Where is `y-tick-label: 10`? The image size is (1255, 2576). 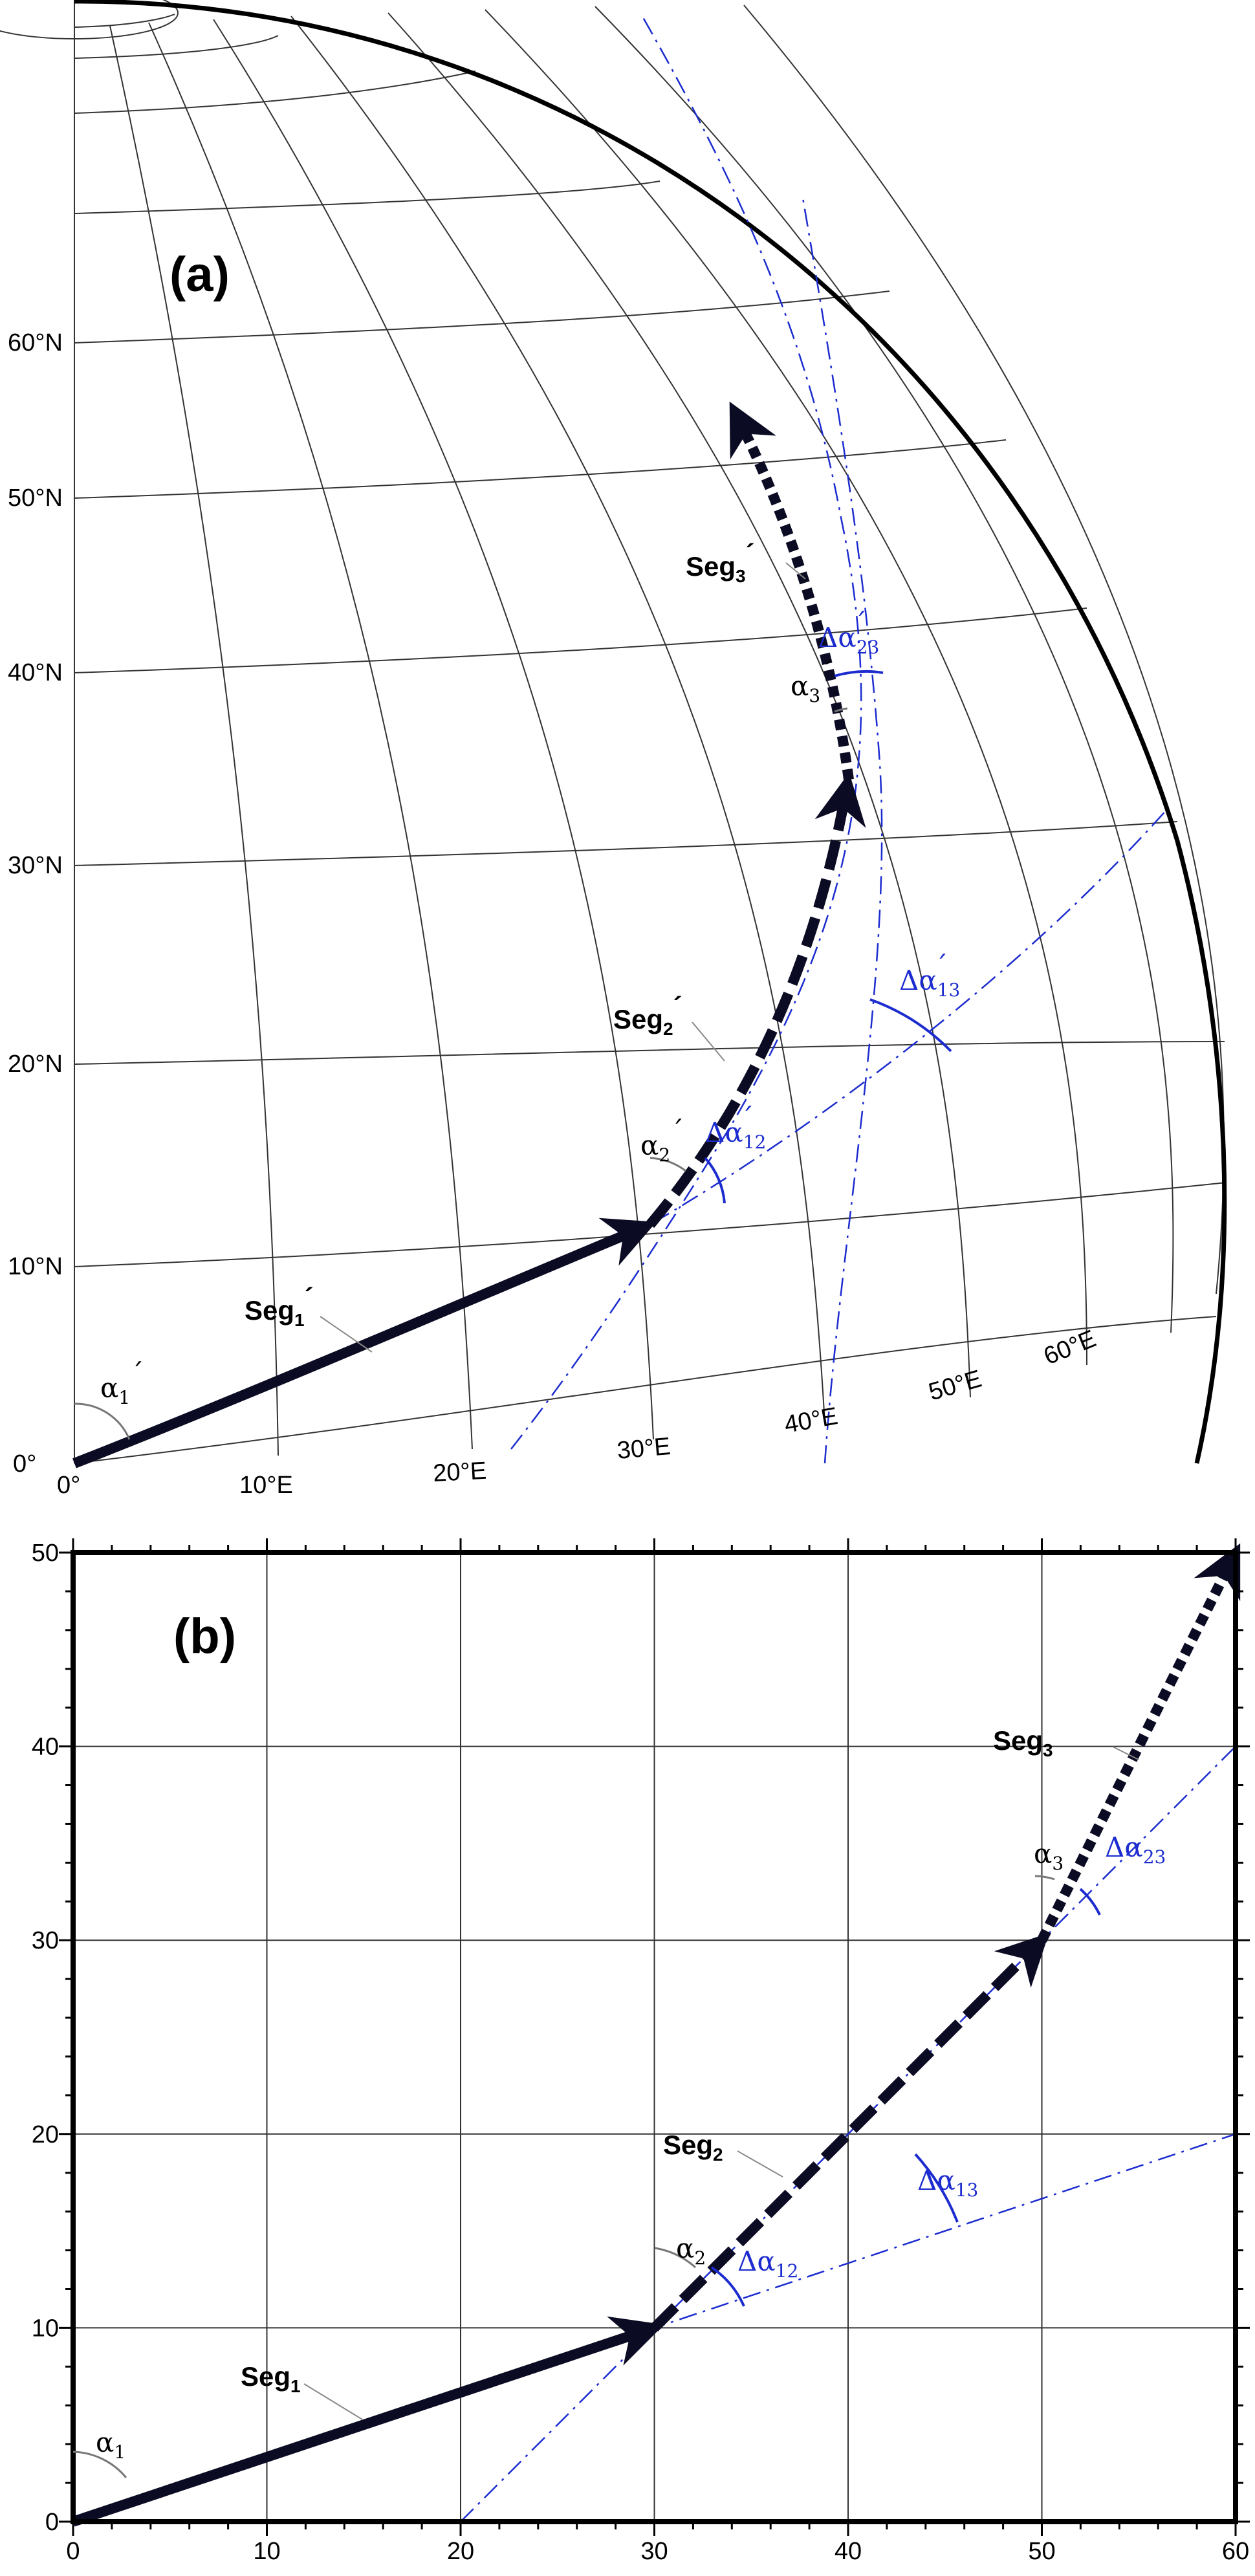
y-tick-label: 10 is located at coordinates (45, 2328).